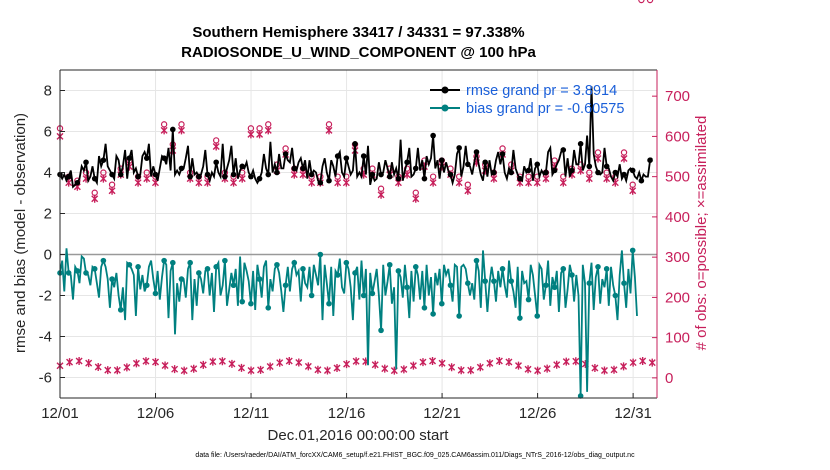 The height and width of the screenshot is (470, 830). Describe the element at coordinates (45, 378) in the screenshot. I see `y-left-tick-label: -6` at that location.